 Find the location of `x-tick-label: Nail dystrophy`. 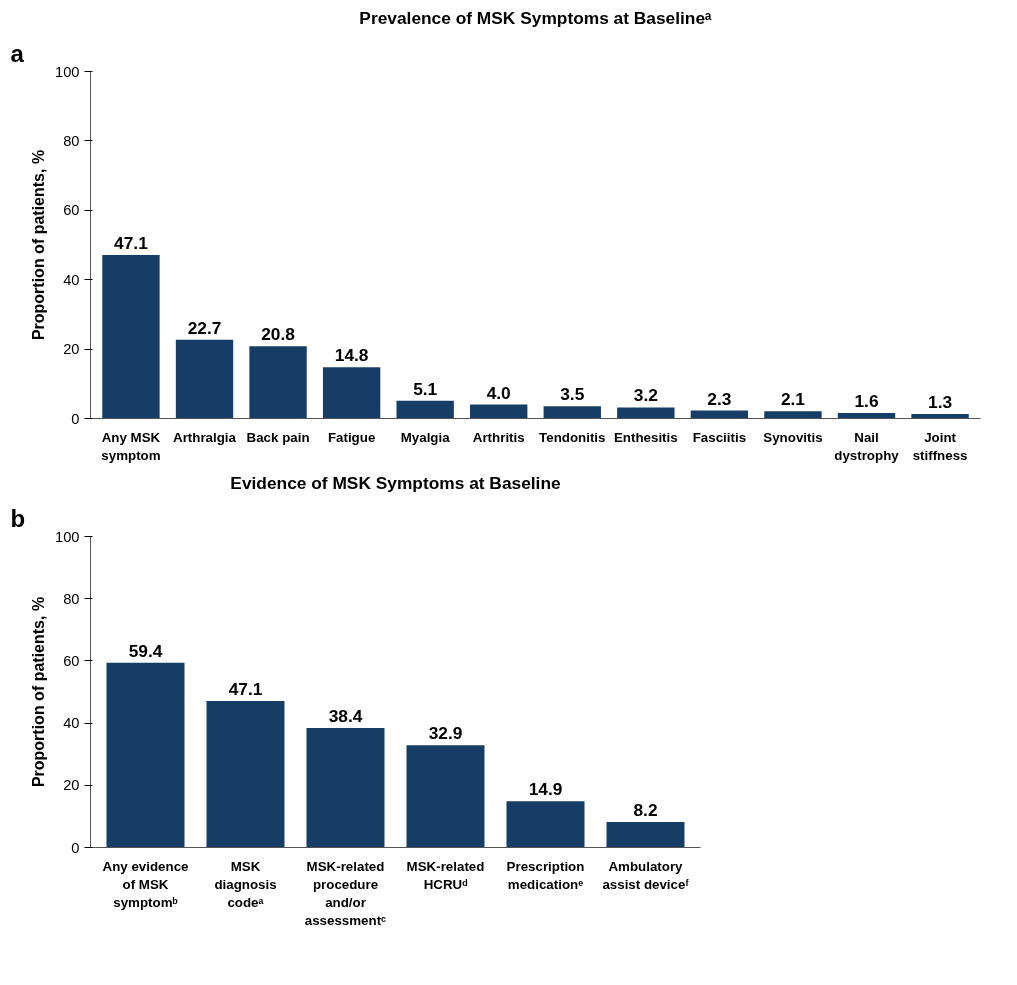

x-tick-label: Nail dystrophy is located at coordinates (867, 446).